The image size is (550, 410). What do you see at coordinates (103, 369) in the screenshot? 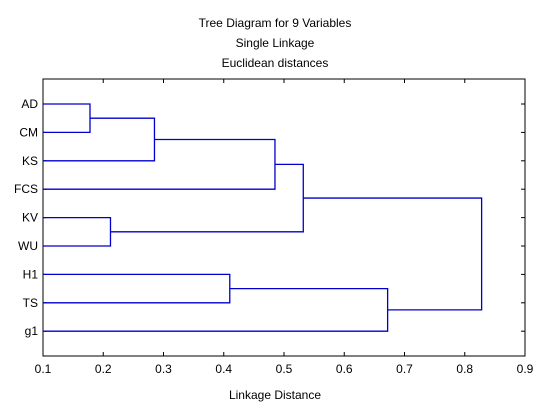
I see `x-tick-label: 0.2` at bounding box center [103, 369].